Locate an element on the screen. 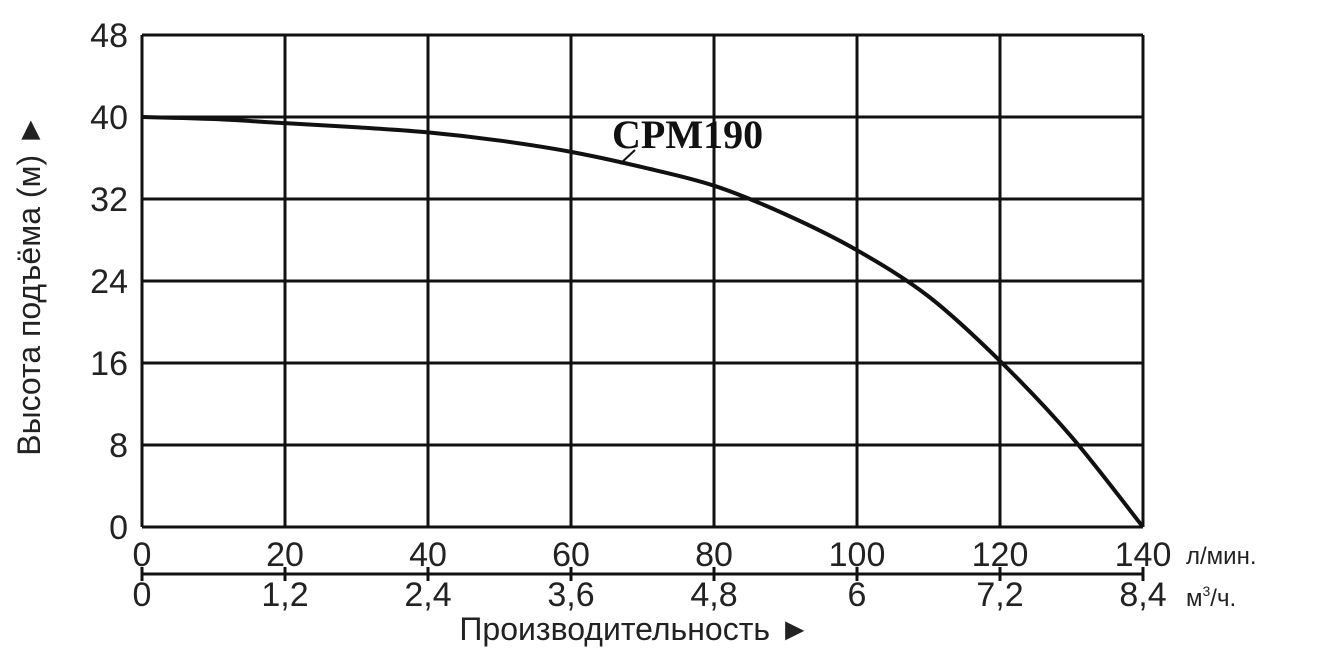  x2-unit-sup: 3 is located at coordinates (1207, 591).